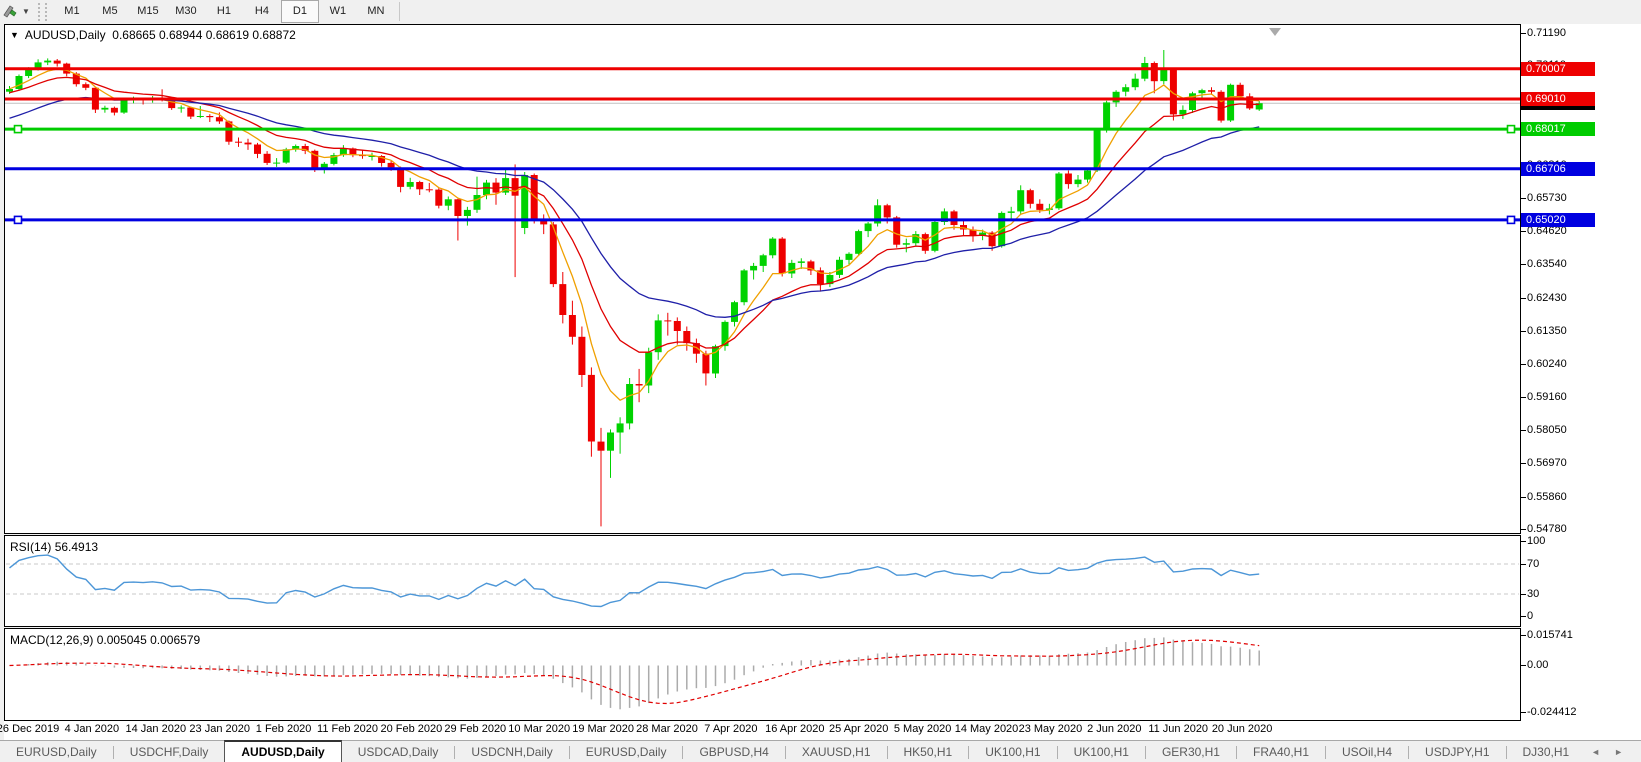  I want to click on toolbar-separator, so click(399, 11).